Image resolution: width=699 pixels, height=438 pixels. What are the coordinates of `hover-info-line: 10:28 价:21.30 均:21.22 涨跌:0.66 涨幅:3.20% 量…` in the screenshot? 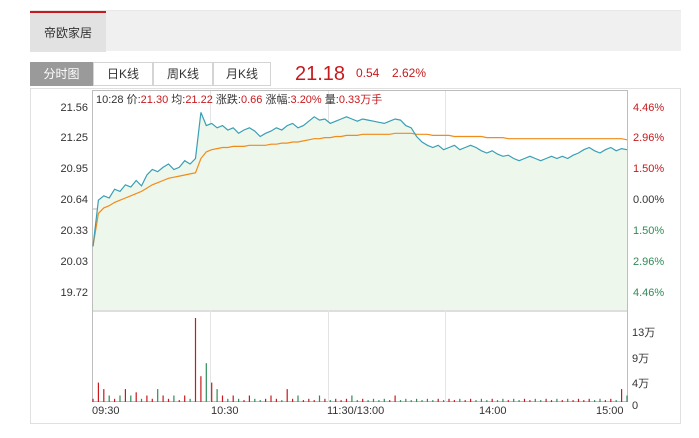 It's located at (239, 99).